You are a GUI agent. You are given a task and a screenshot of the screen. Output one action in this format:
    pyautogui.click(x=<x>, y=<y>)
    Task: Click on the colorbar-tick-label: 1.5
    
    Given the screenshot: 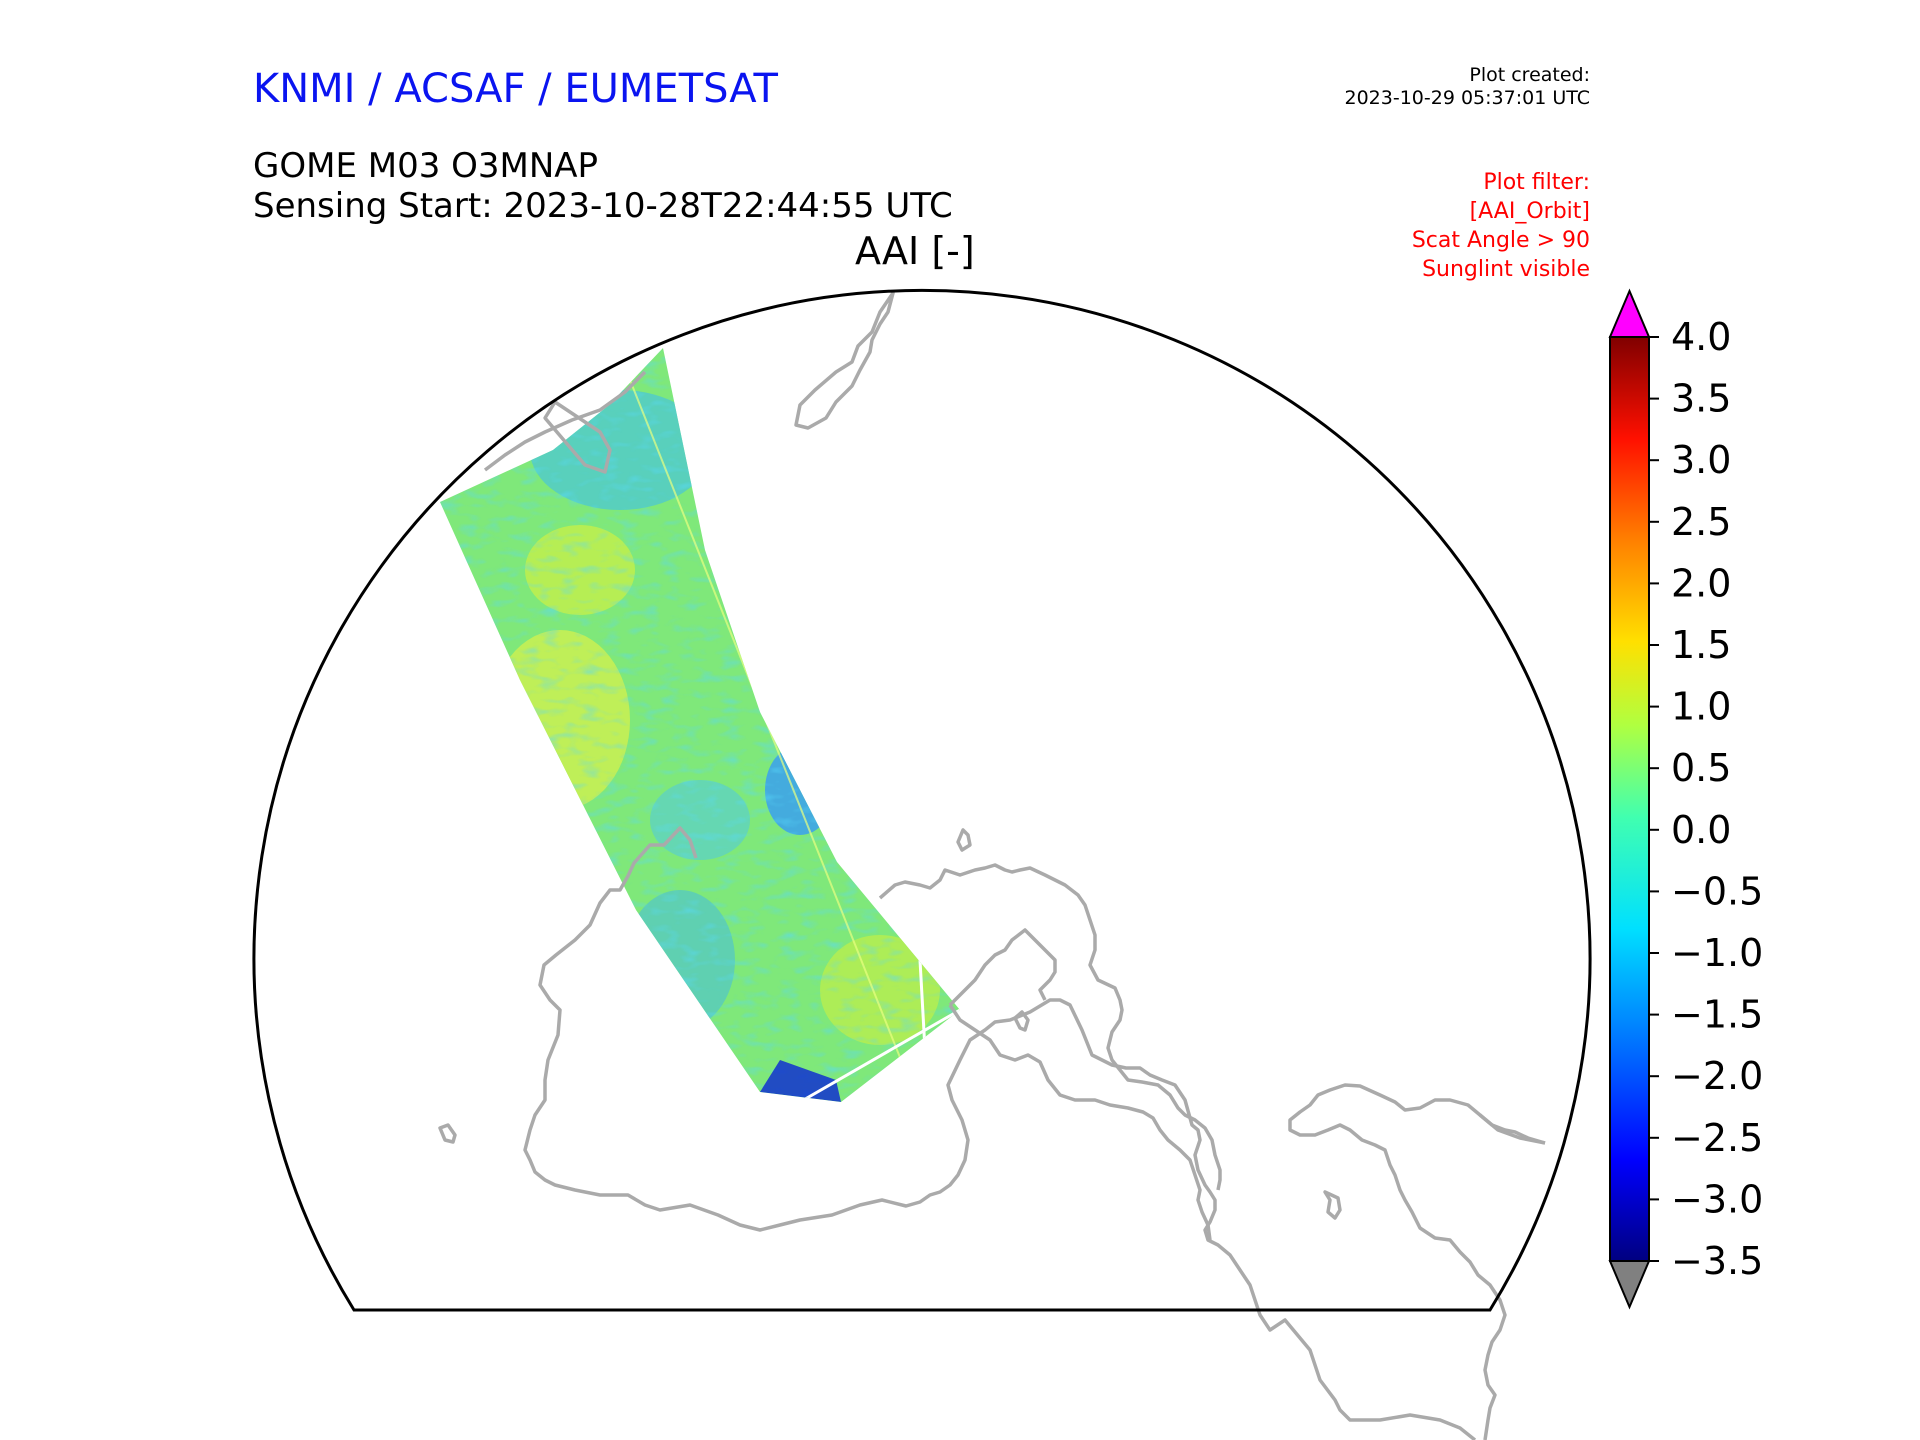 What is the action you would take?
    pyautogui.click(x=1701, y=645)
    